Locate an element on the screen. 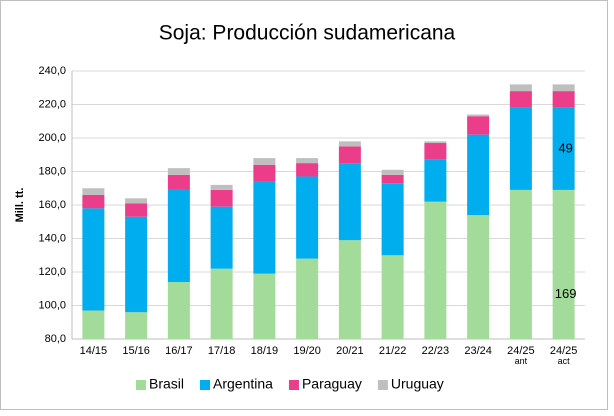 The height and width of the screenshot is (416, 614). y-tick-label: 120,0 is located at coordinates (52, 272).